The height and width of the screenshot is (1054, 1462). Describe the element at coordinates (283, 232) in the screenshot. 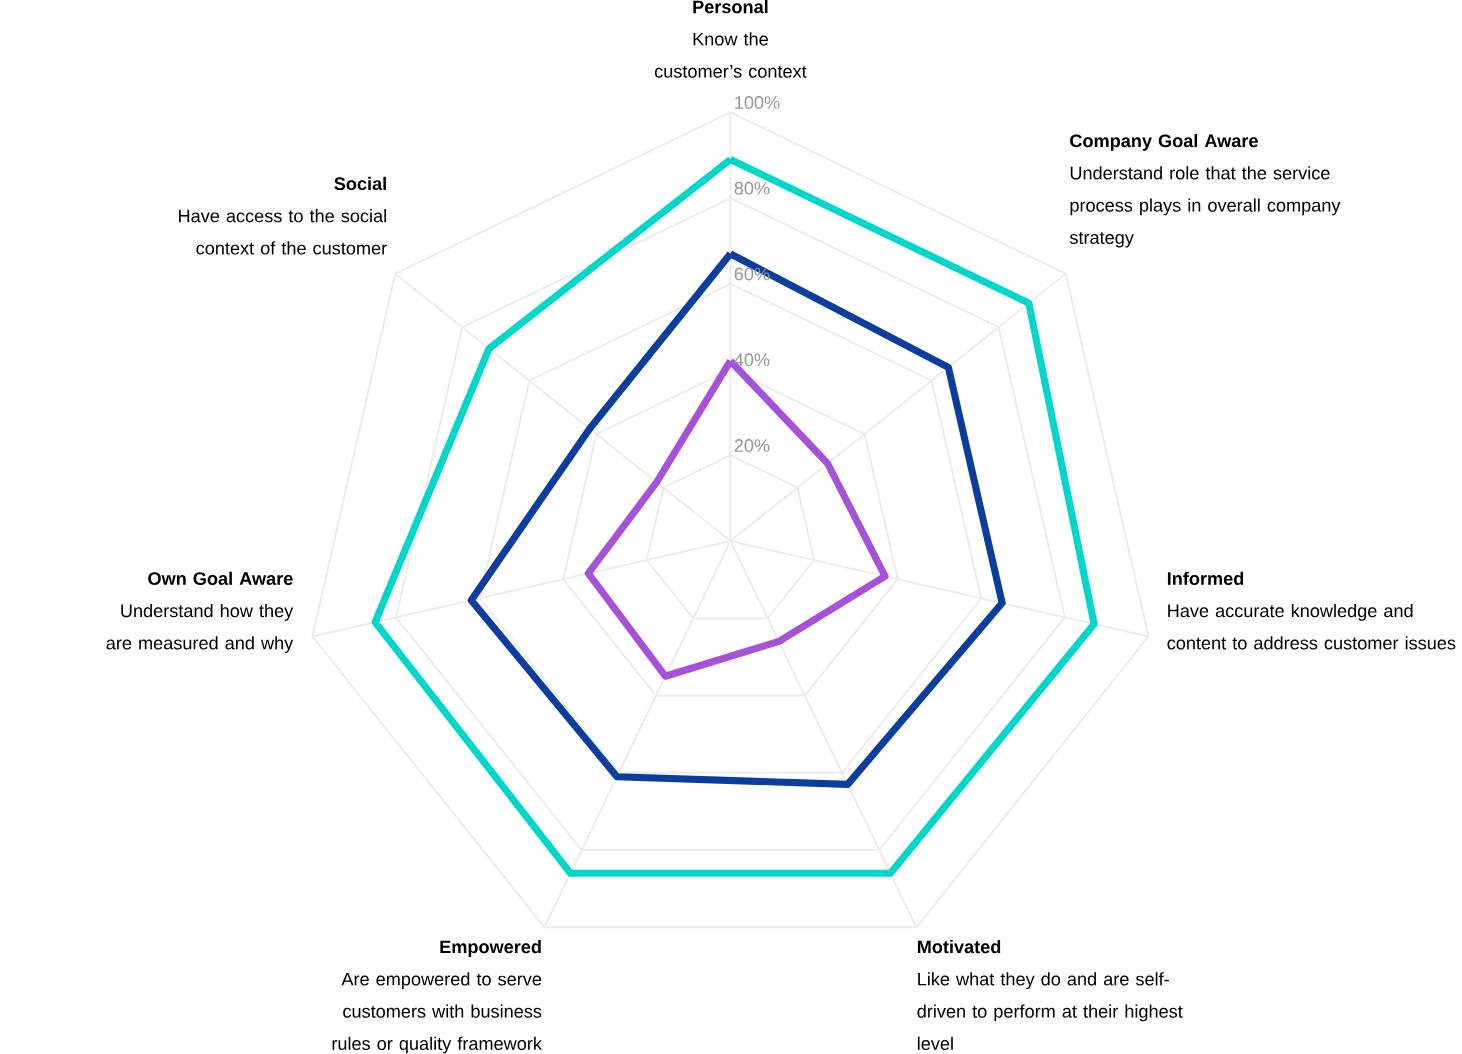

I see `text: Have access to the social context of the customer` at that location.